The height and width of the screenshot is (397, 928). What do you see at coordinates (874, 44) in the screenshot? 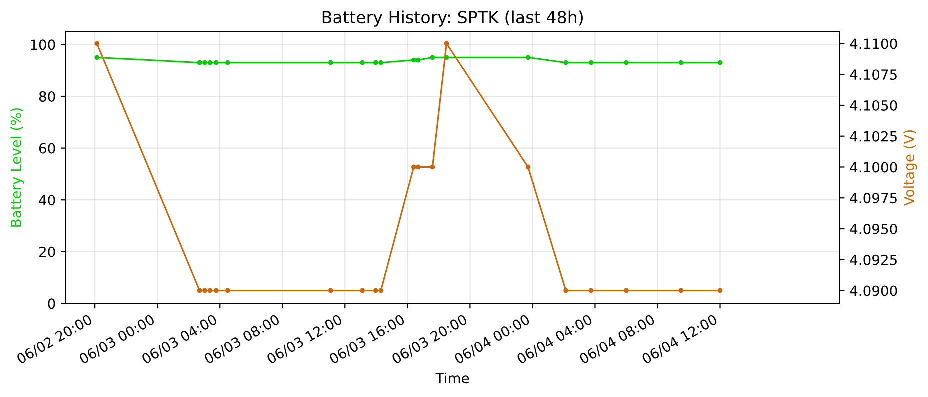
I see `y2-tick-label: 4.1100` at bounding box center [874, 44].